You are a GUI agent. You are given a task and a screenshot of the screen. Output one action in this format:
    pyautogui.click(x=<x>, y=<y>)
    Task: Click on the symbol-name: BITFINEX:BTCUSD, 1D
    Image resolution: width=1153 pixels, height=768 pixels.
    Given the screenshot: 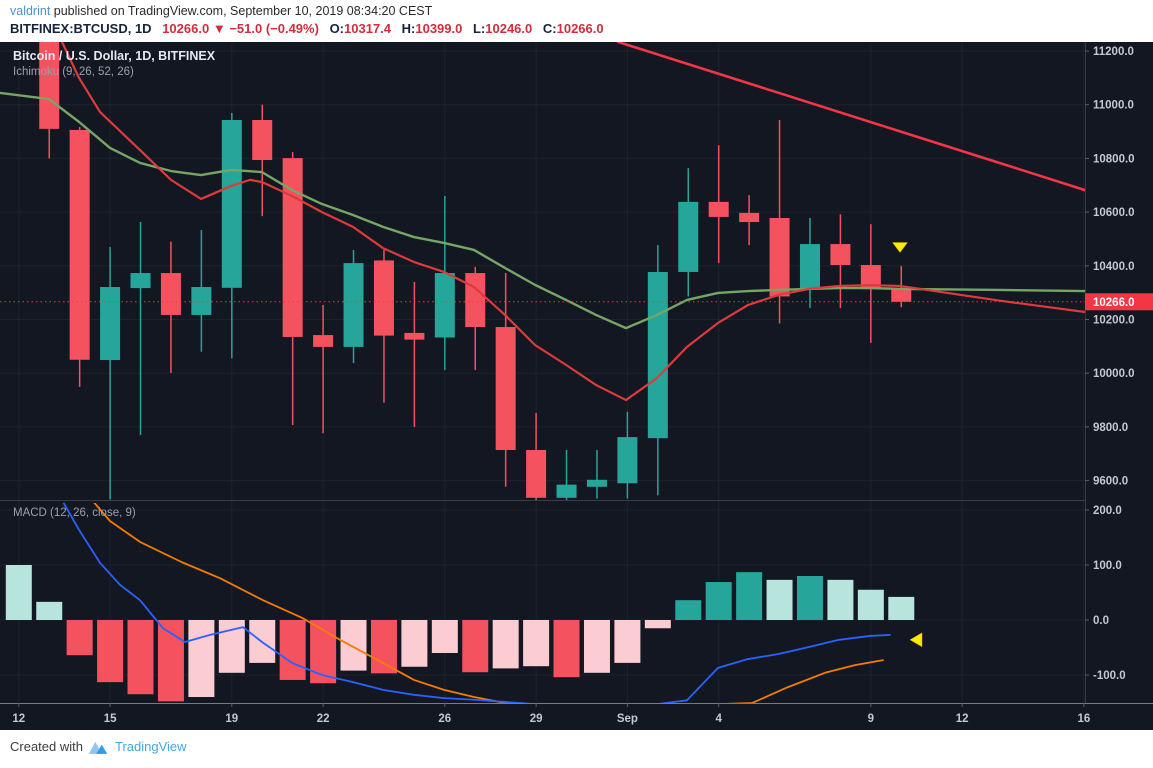 What is the action you would take?
    pyautogui.click(x=81, y=28)
    